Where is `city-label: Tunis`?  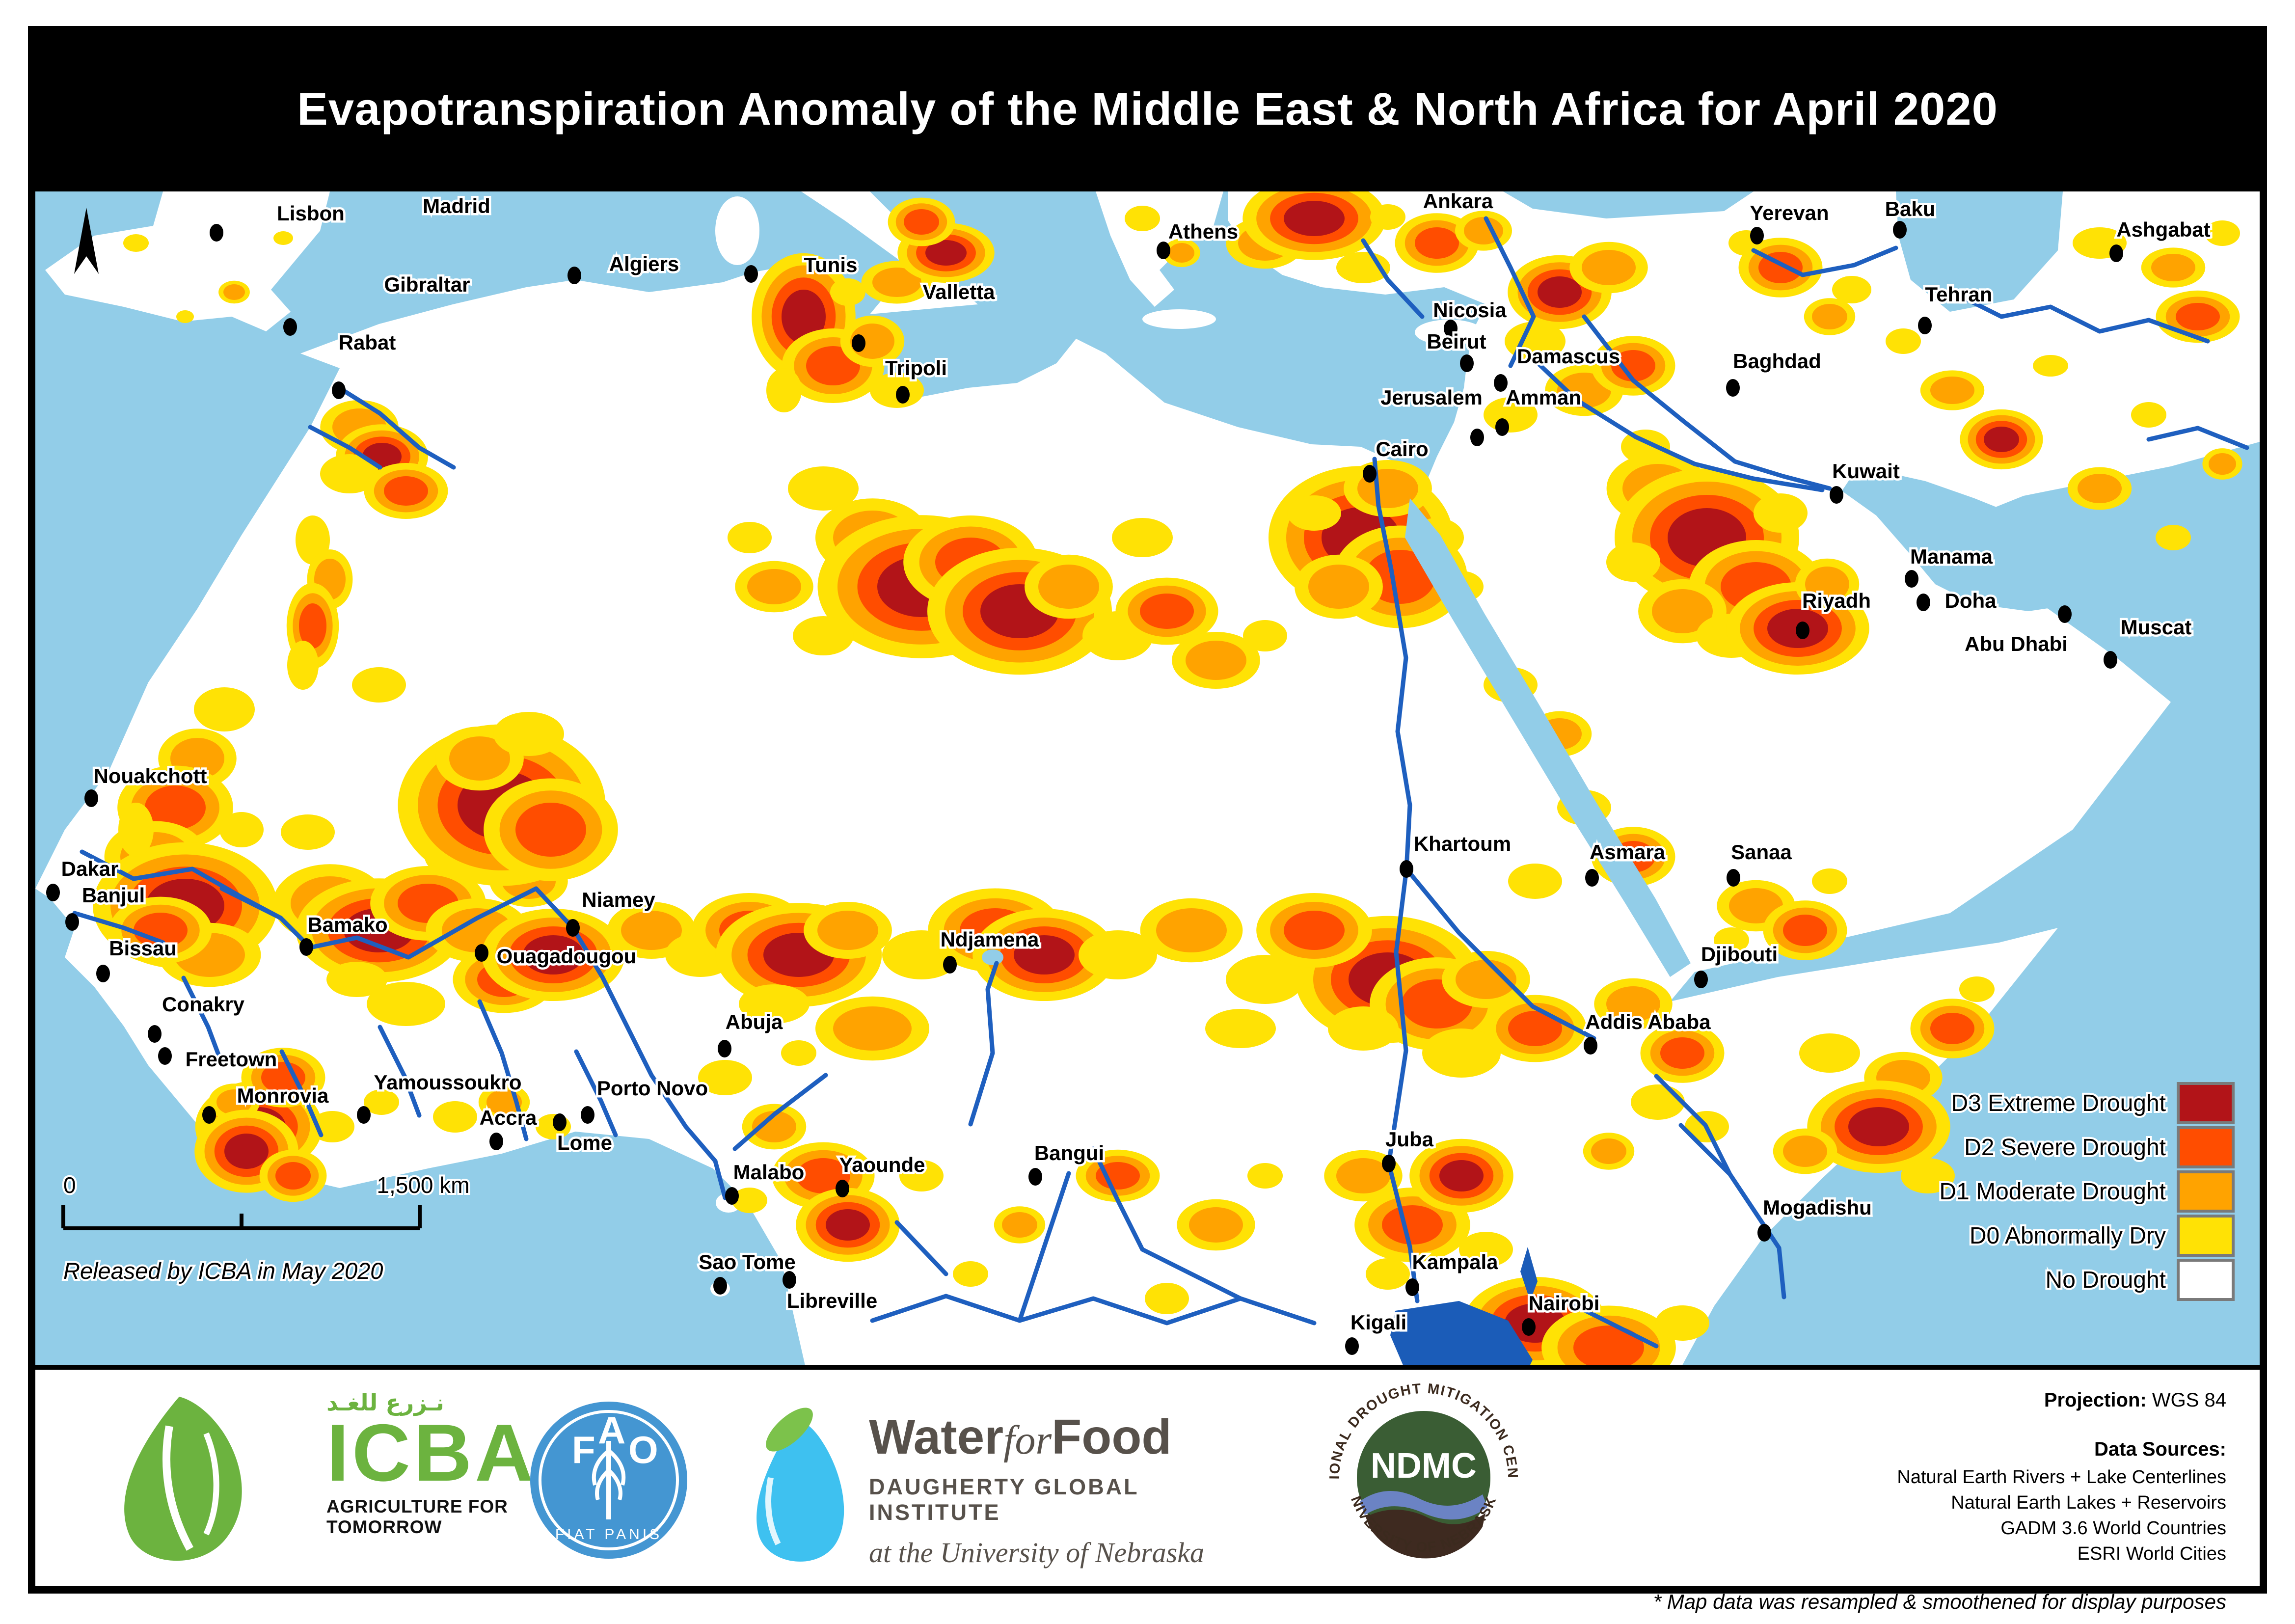
city-label: Tunis is located at coordinates (831, 264).